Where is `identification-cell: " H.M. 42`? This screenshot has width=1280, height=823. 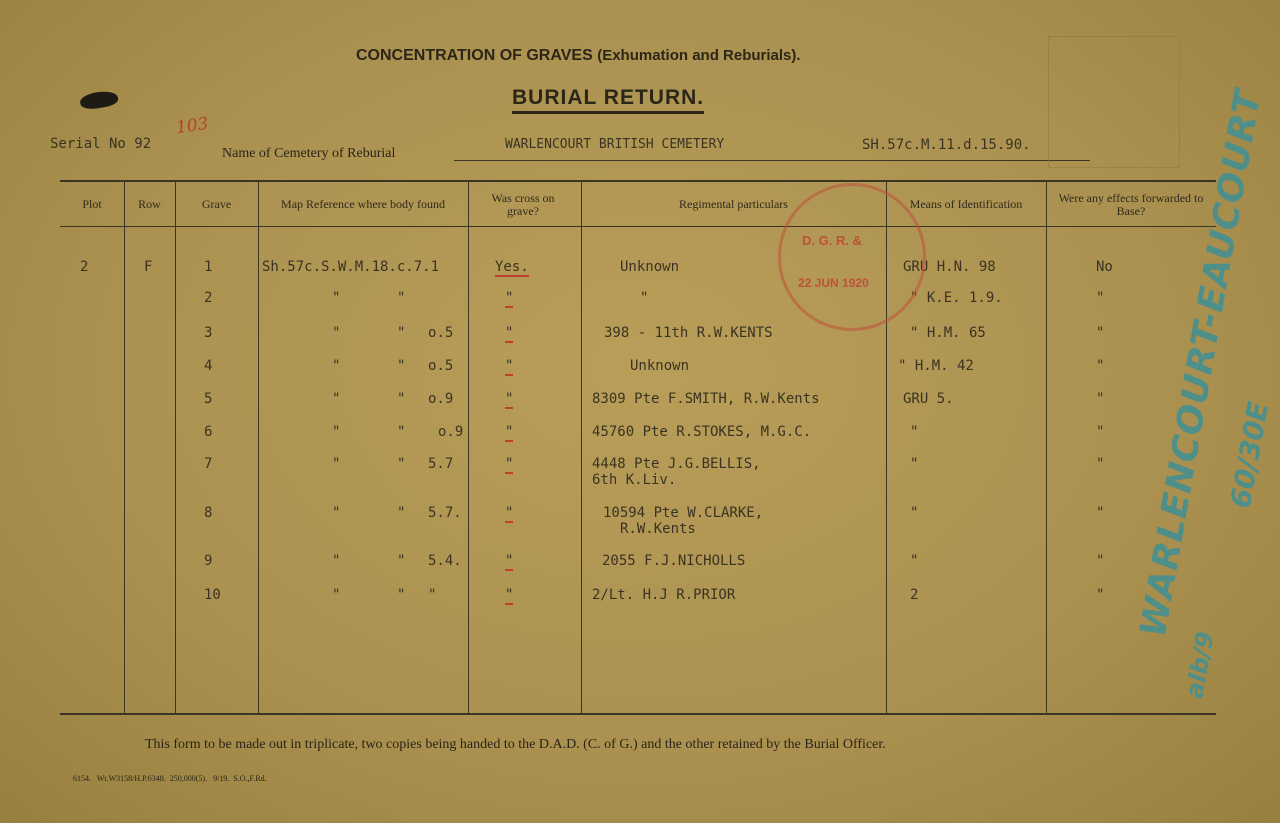
identification-cell: " H.M. 42 is located at coordinates (936, 366).